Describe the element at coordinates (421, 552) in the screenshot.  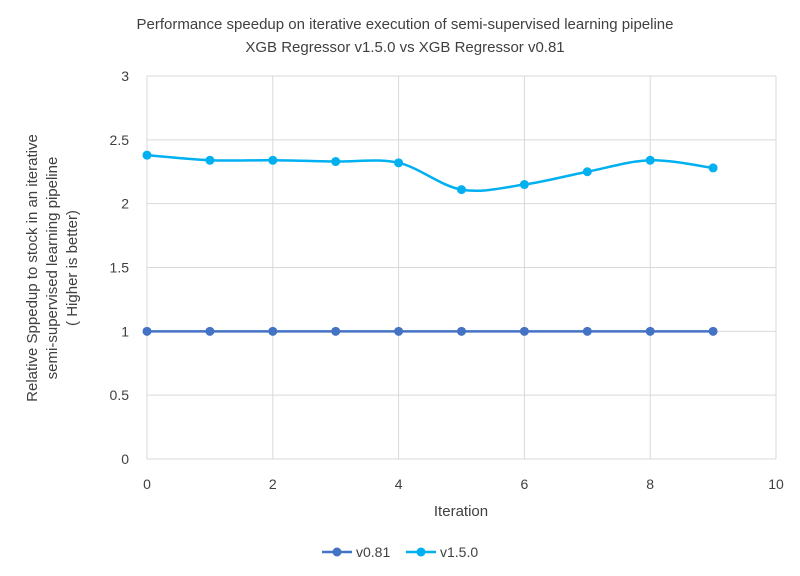
I see `legend-v150-marker` at that location.